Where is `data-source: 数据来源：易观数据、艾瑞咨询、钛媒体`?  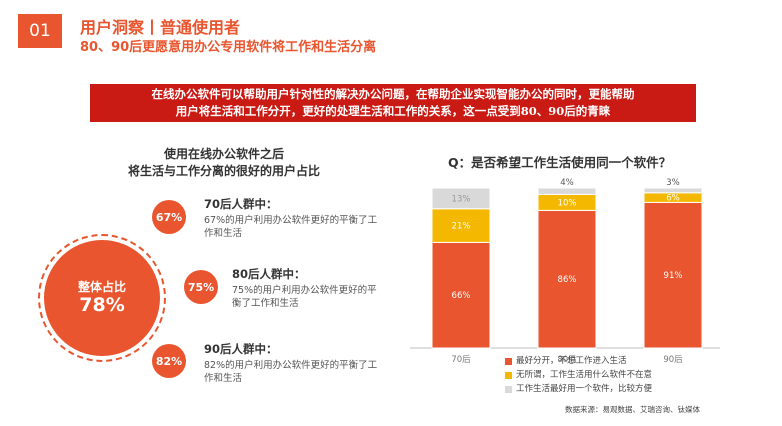 data-source: 数据来源：易观数据、艾瑞咨询、钛媒体 is located at coordinates (632, 409).